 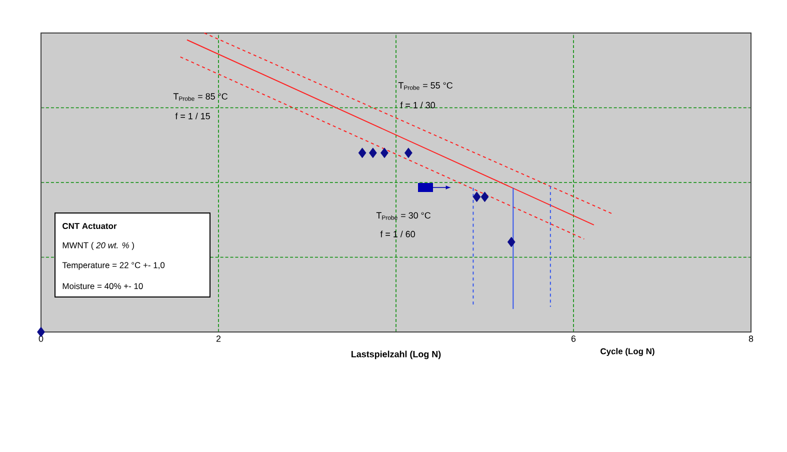 What do you see at coordinates (102, 286) in the screenshot?
I see `annotation: Moisture = 40% +- 10` at bounding box center [102, 286].